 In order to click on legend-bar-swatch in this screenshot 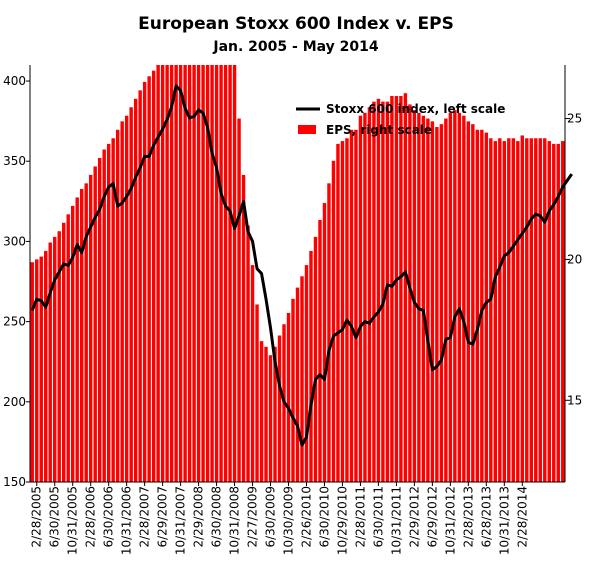, I will do `click(307, 129)`.